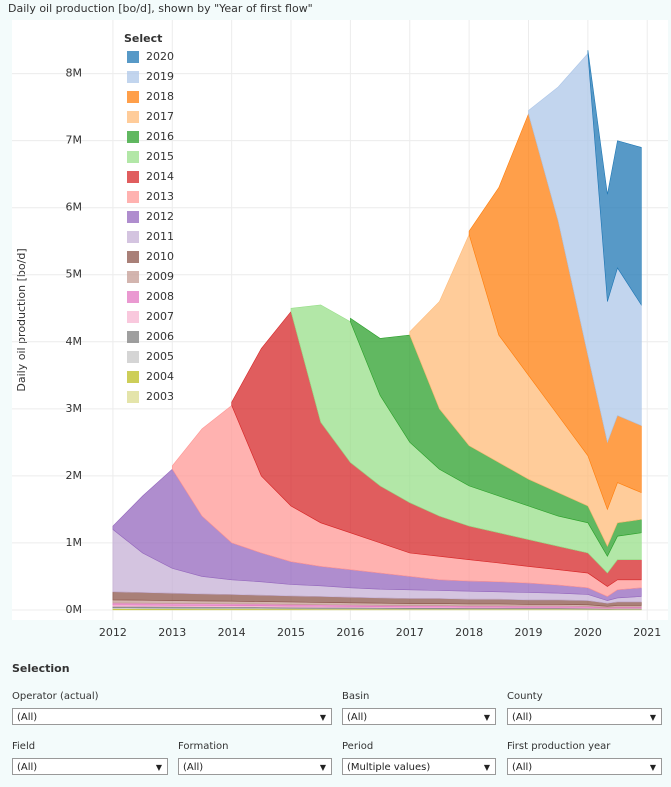 Image resolution: width=671 pixels, height=787 pixels. What do you see at coordinates (160, 356) in the screenshot?
I see `legend-label: 2005` at bounding box center [160, 356].